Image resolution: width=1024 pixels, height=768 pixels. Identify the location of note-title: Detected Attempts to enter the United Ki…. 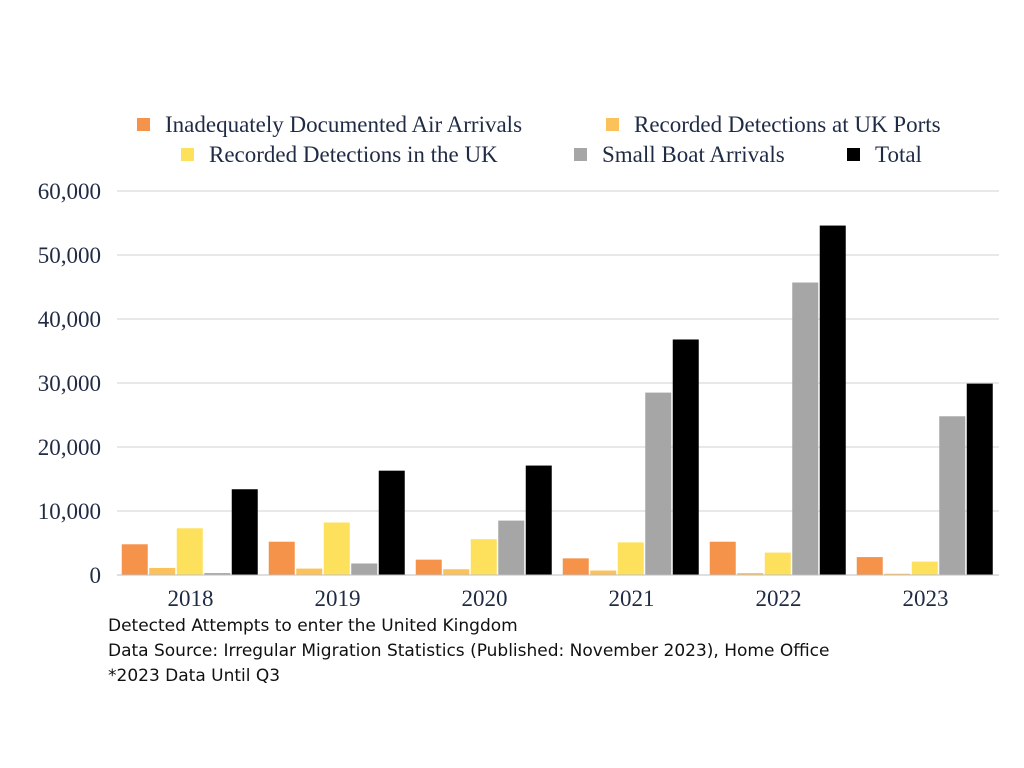
(313, 626).